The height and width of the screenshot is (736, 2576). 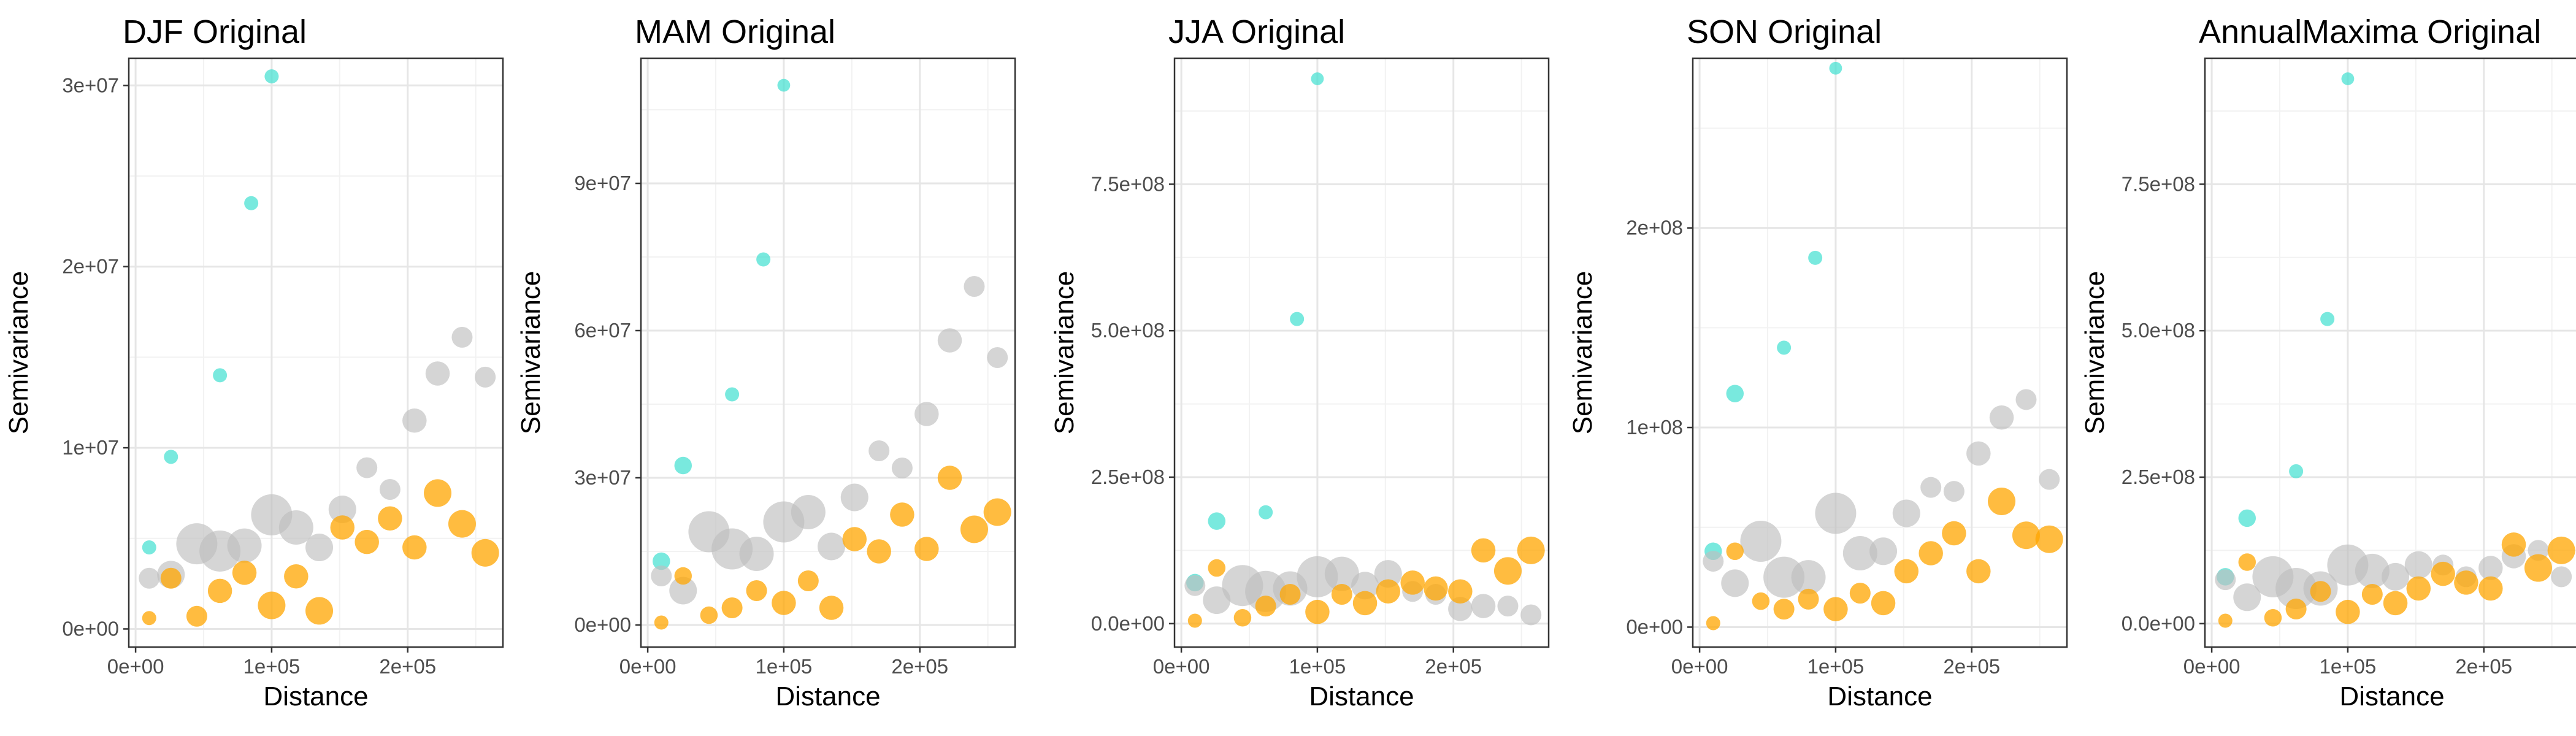 What do you see at coordinates (1362, 352) in the screenshot?
I see `plot-area` at bounding box center [1362, 352].